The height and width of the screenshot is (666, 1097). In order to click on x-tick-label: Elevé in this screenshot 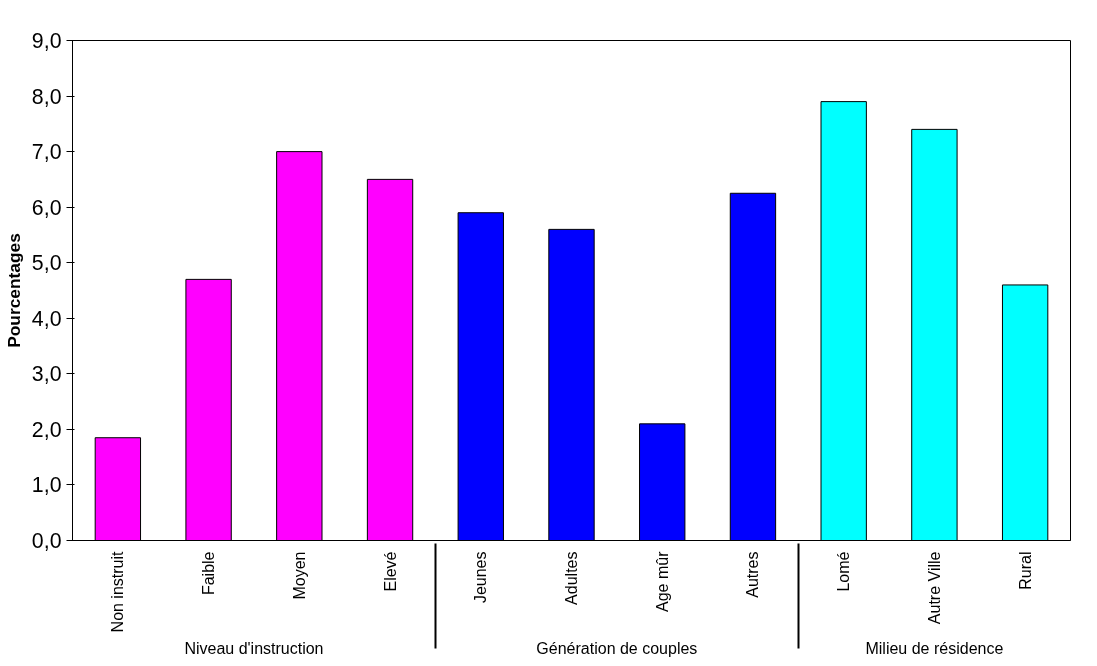, I will do `click(390, 571)`.